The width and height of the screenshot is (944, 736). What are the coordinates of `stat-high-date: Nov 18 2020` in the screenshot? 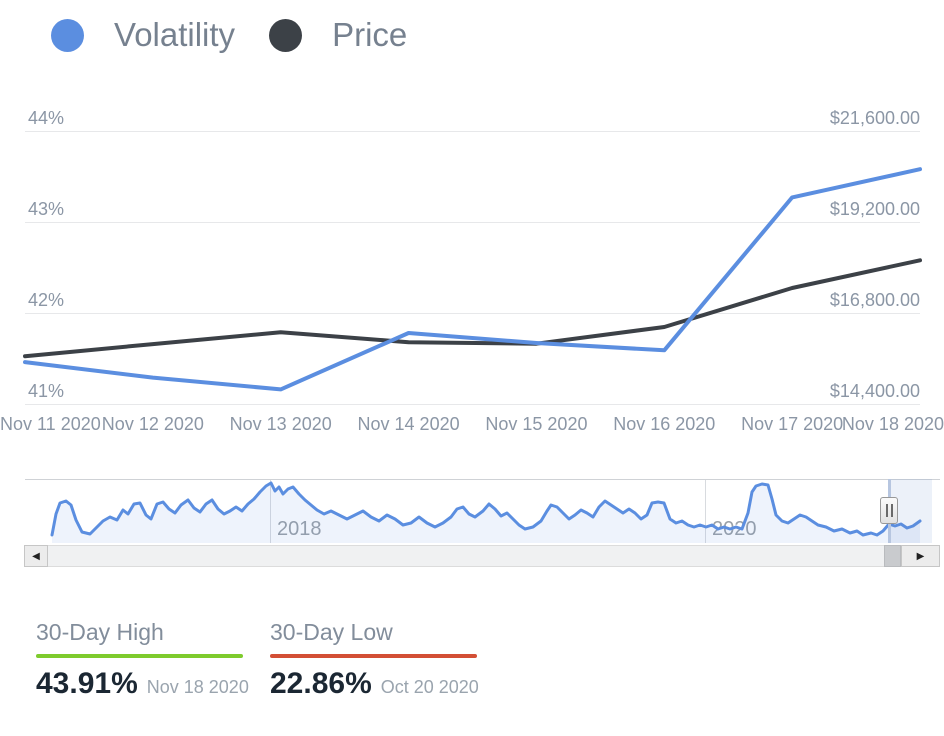 It's located at (197, 687).